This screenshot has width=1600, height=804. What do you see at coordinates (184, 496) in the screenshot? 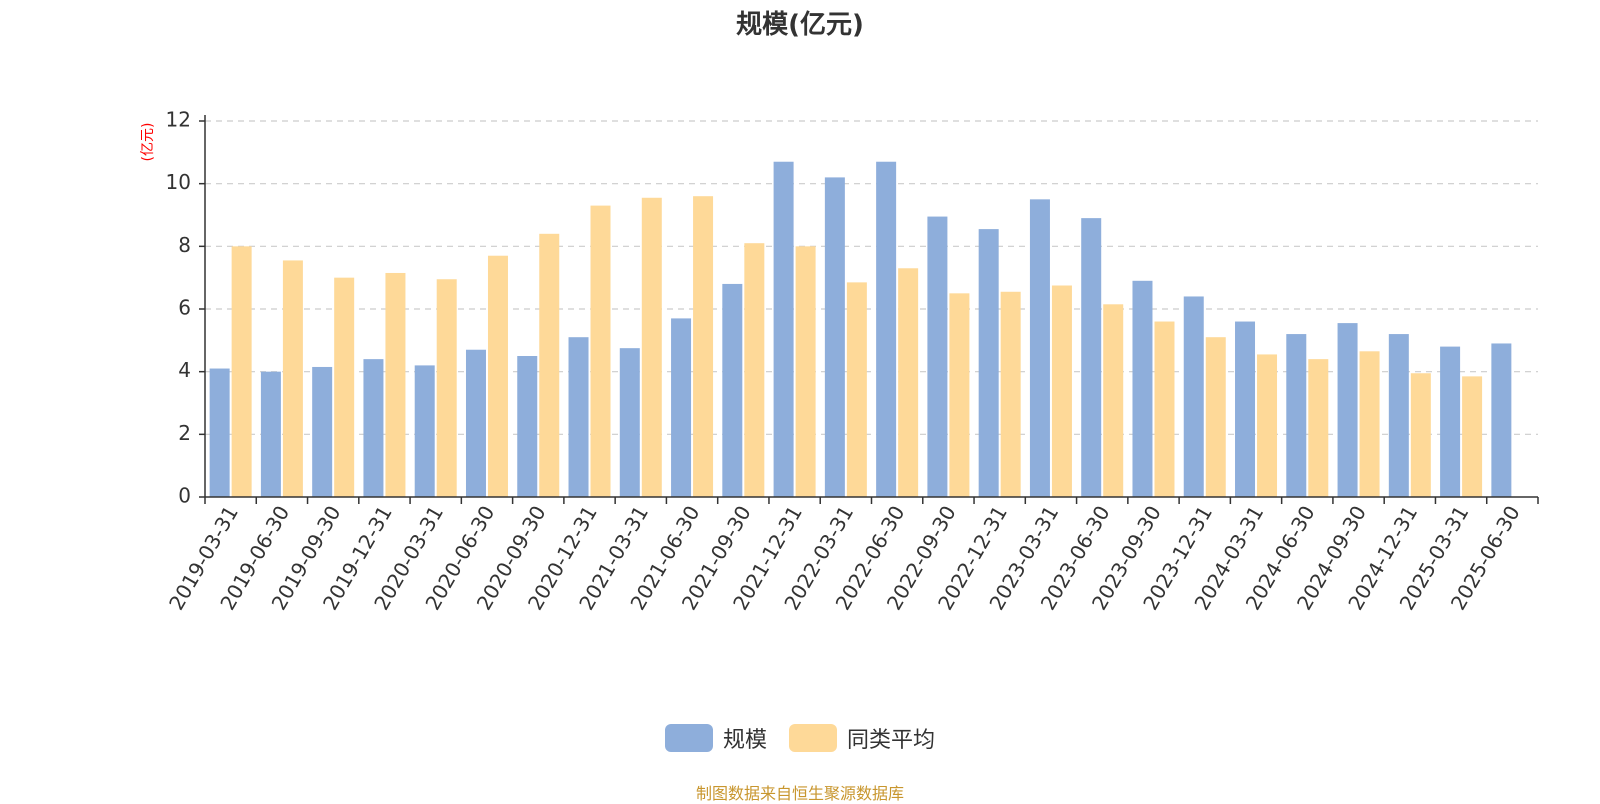
I see `y-tick-label: 0` at bounding box center [184, 496].